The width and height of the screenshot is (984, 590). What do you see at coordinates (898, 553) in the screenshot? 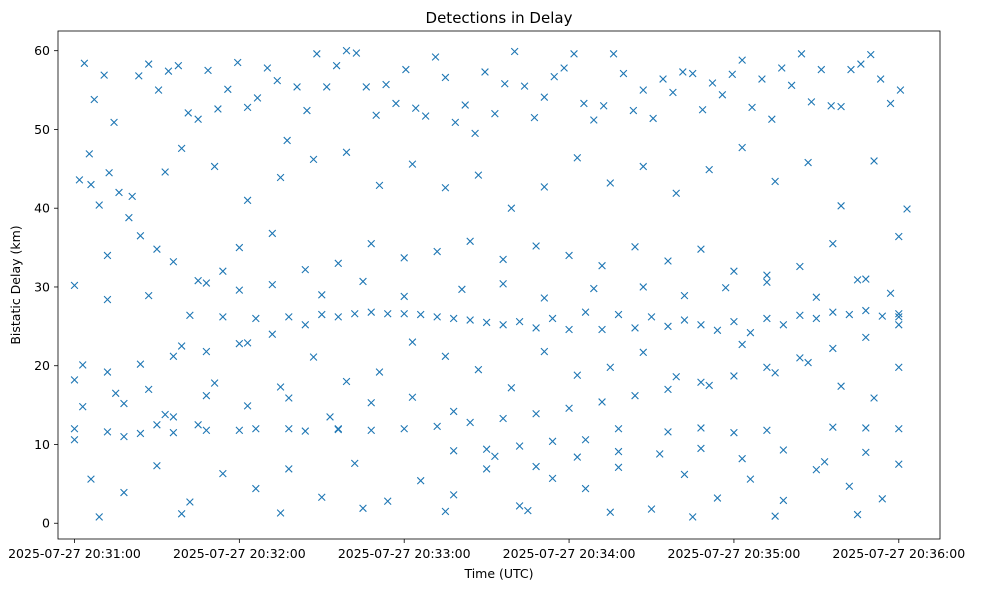
I see `x-tick-label: 2025-07-27 20:36:00` at bounding box center [898, 553].